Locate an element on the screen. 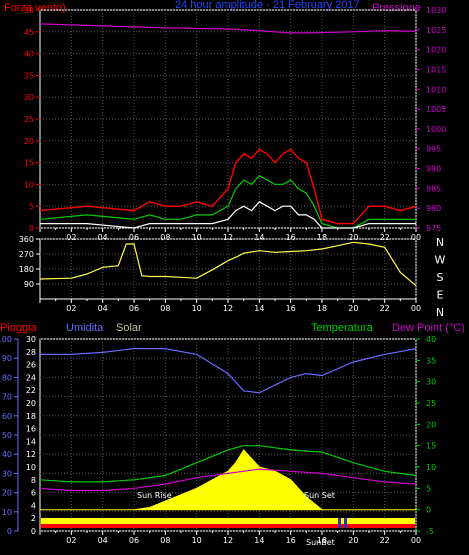  wind-tick-label: 10 is located at coordinates (29, 184).